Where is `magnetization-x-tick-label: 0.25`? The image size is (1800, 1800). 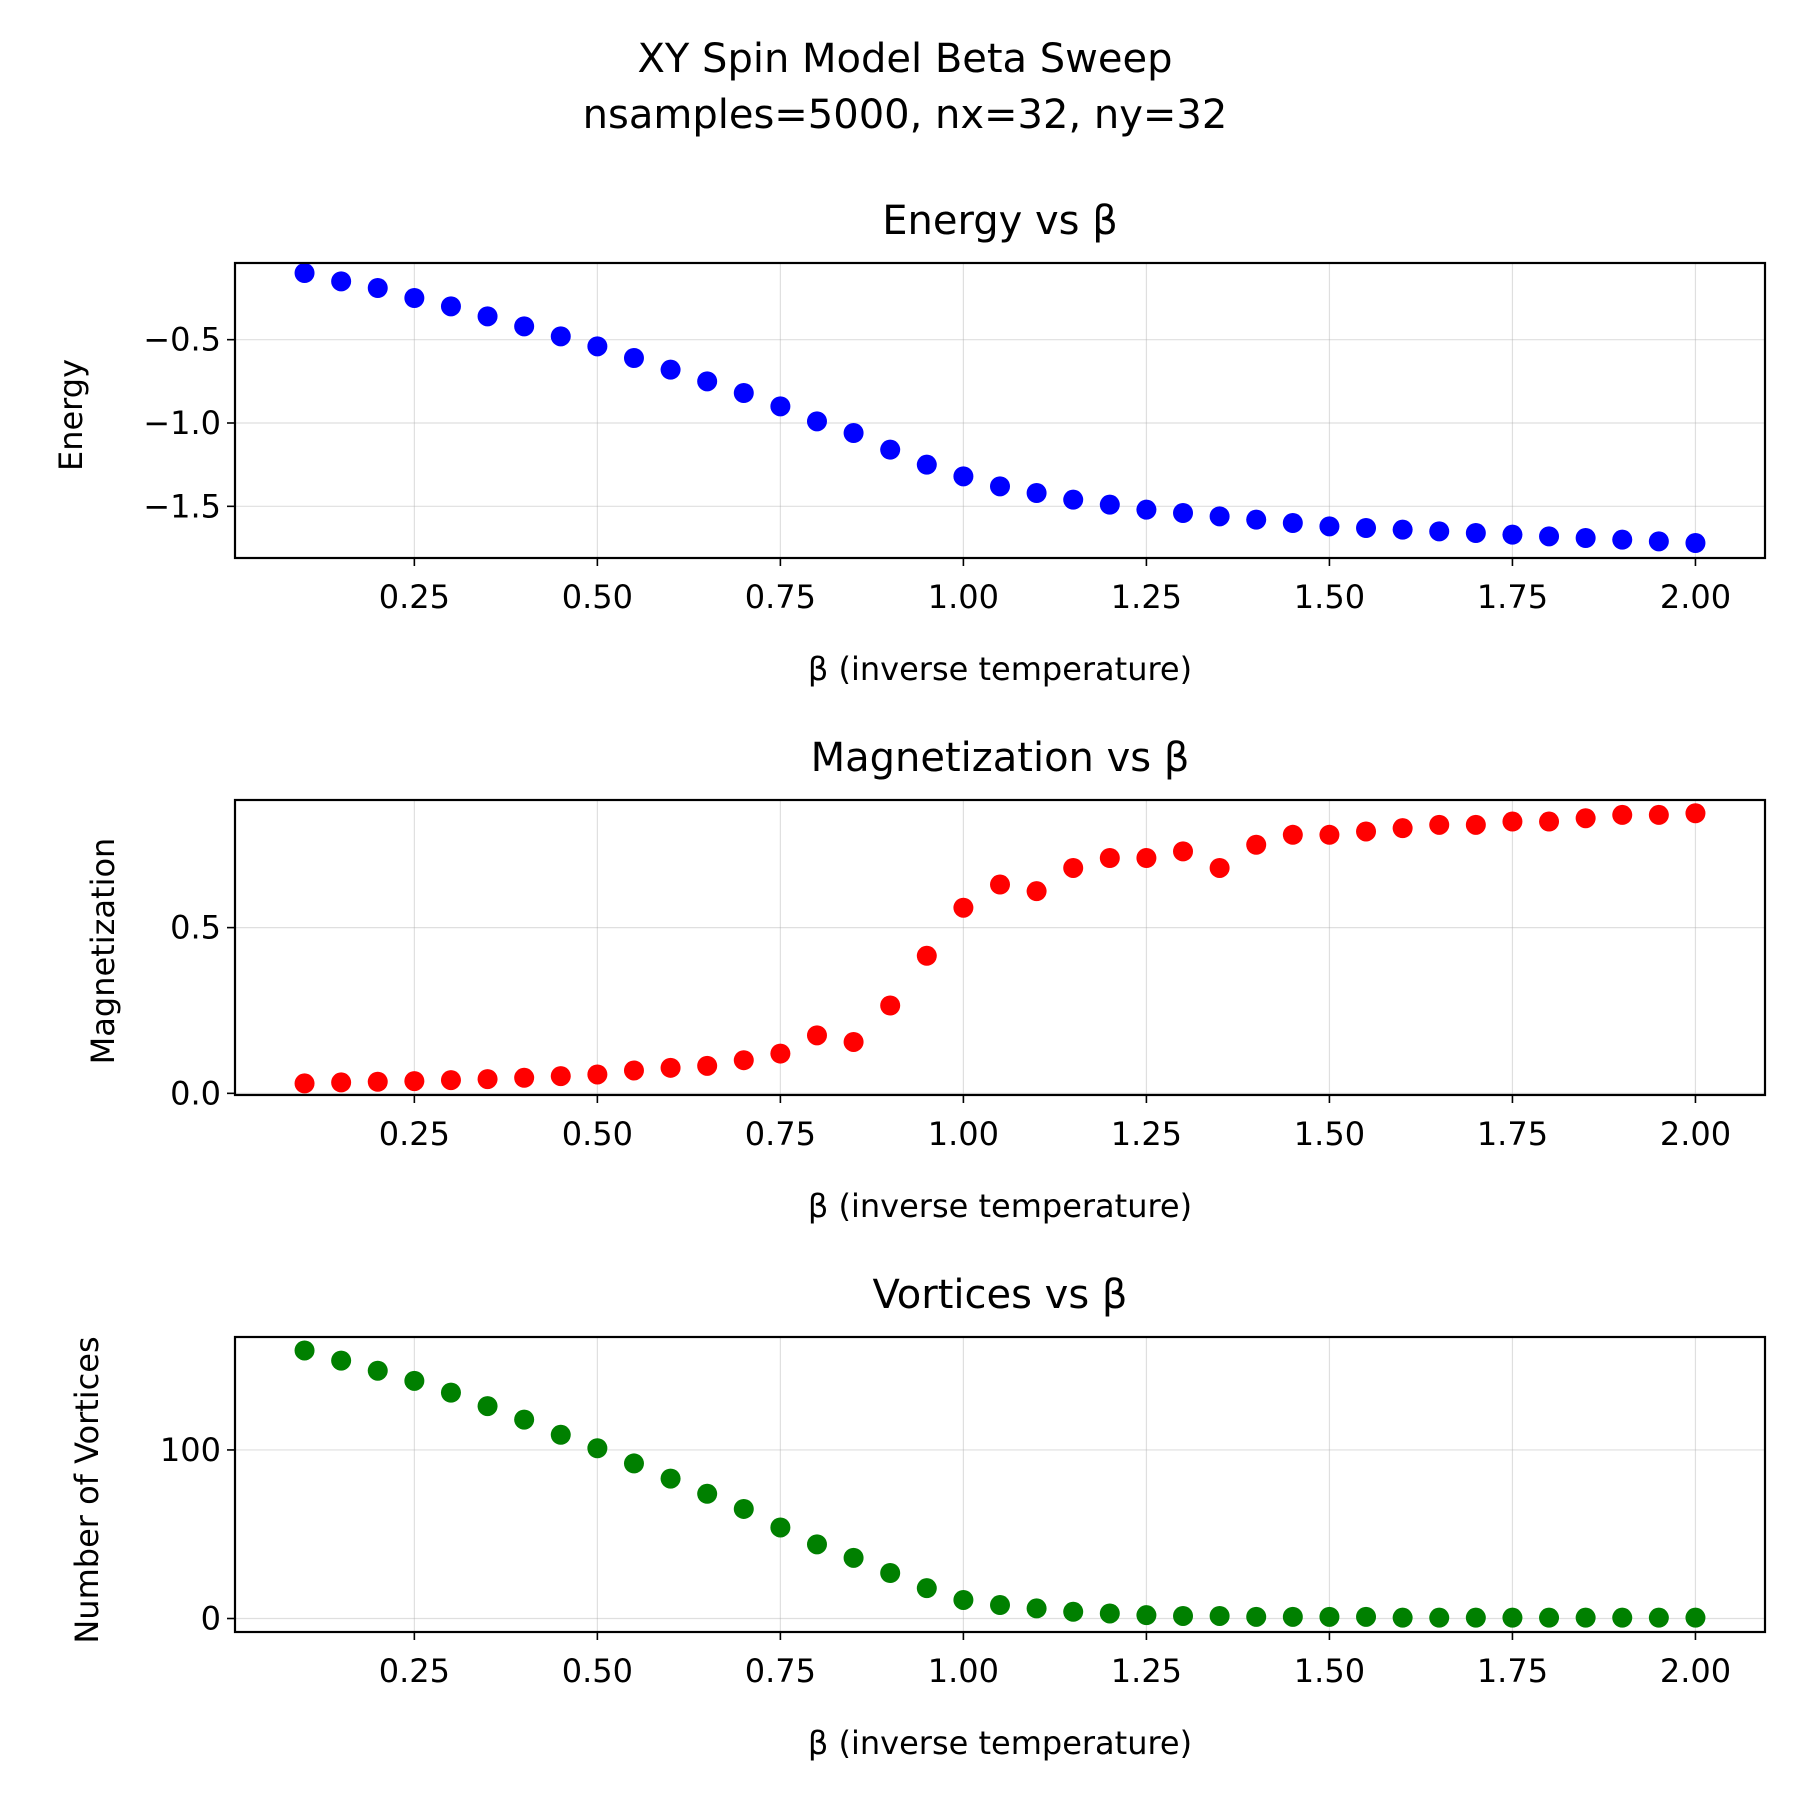 magnetization-x-tick-label: 0.25 is located at coordinates (414, 1134).